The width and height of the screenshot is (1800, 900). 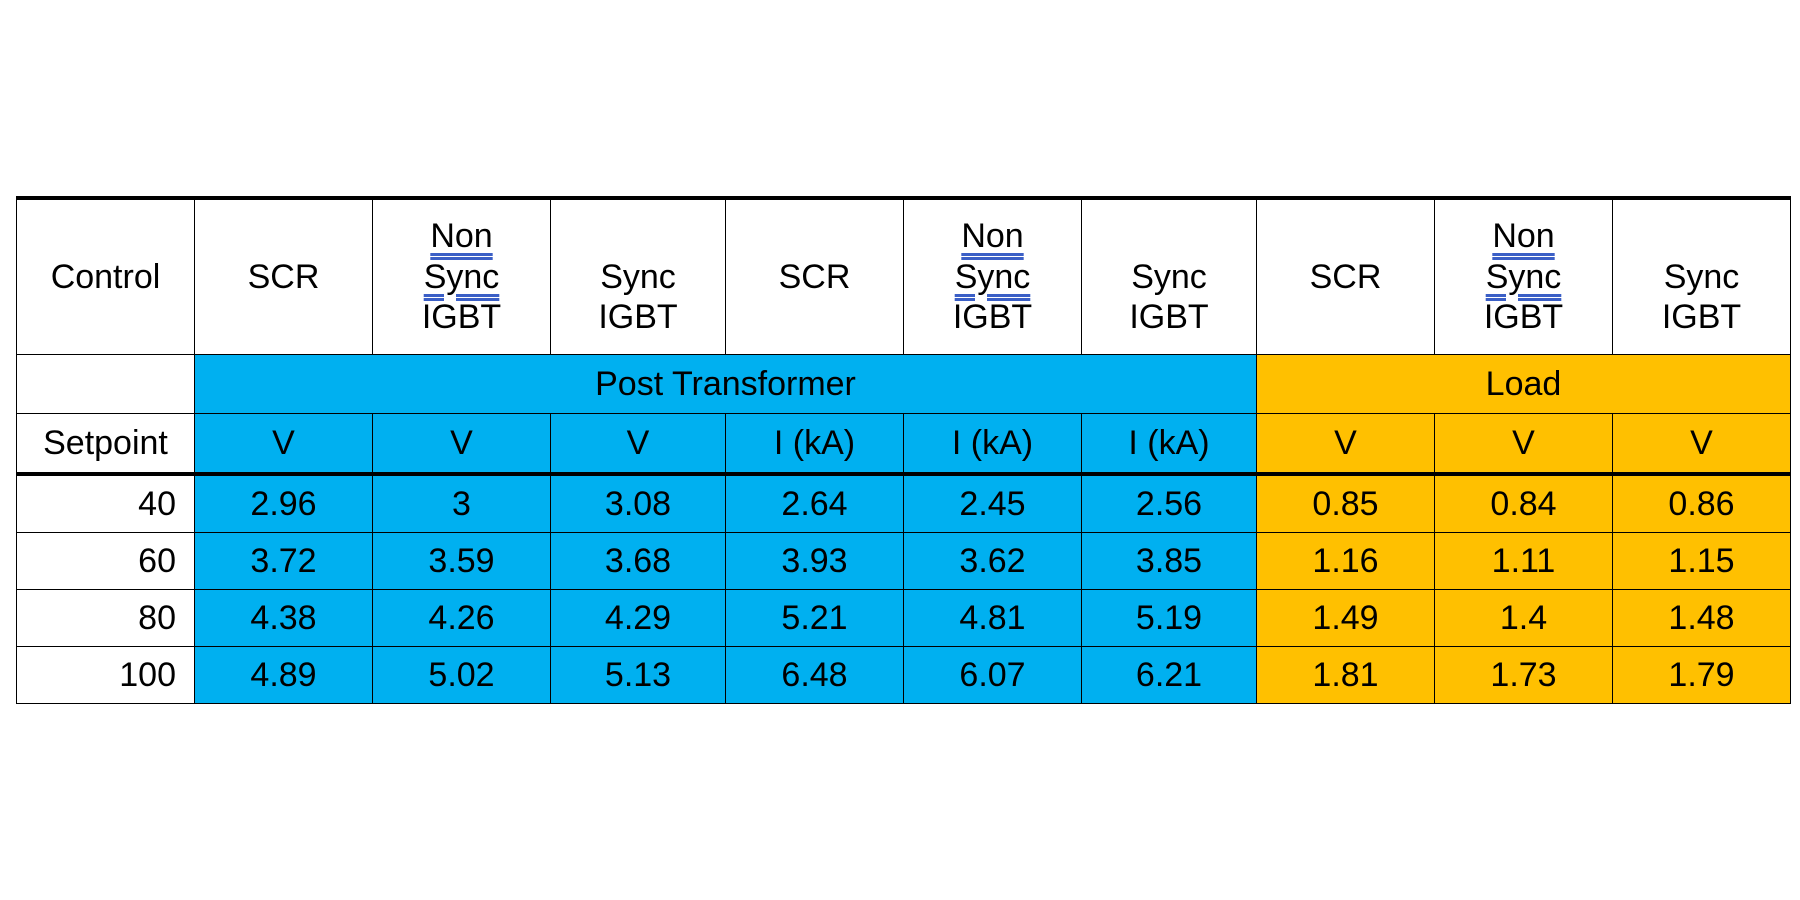 What do you see at coordinates (638, 561) in the screenshot?
I see `value-cell: 3.68` at bounding box center [638, 561].